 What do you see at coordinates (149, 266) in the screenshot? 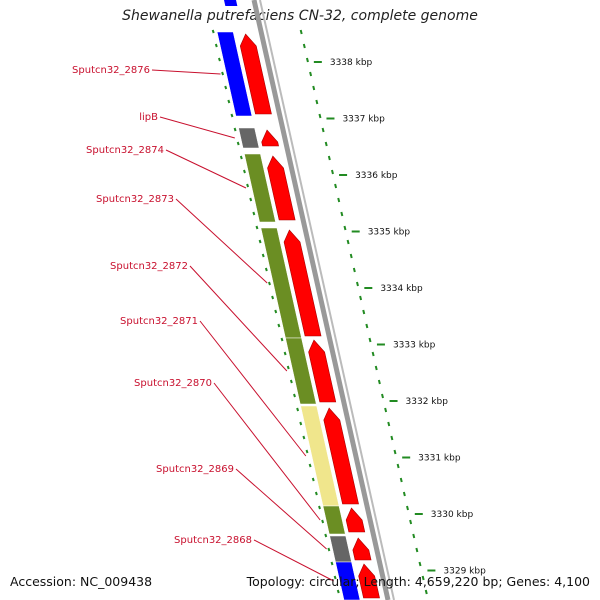
I see `gene-label: Sputcn32_2872` at bounding box center [149, 266].